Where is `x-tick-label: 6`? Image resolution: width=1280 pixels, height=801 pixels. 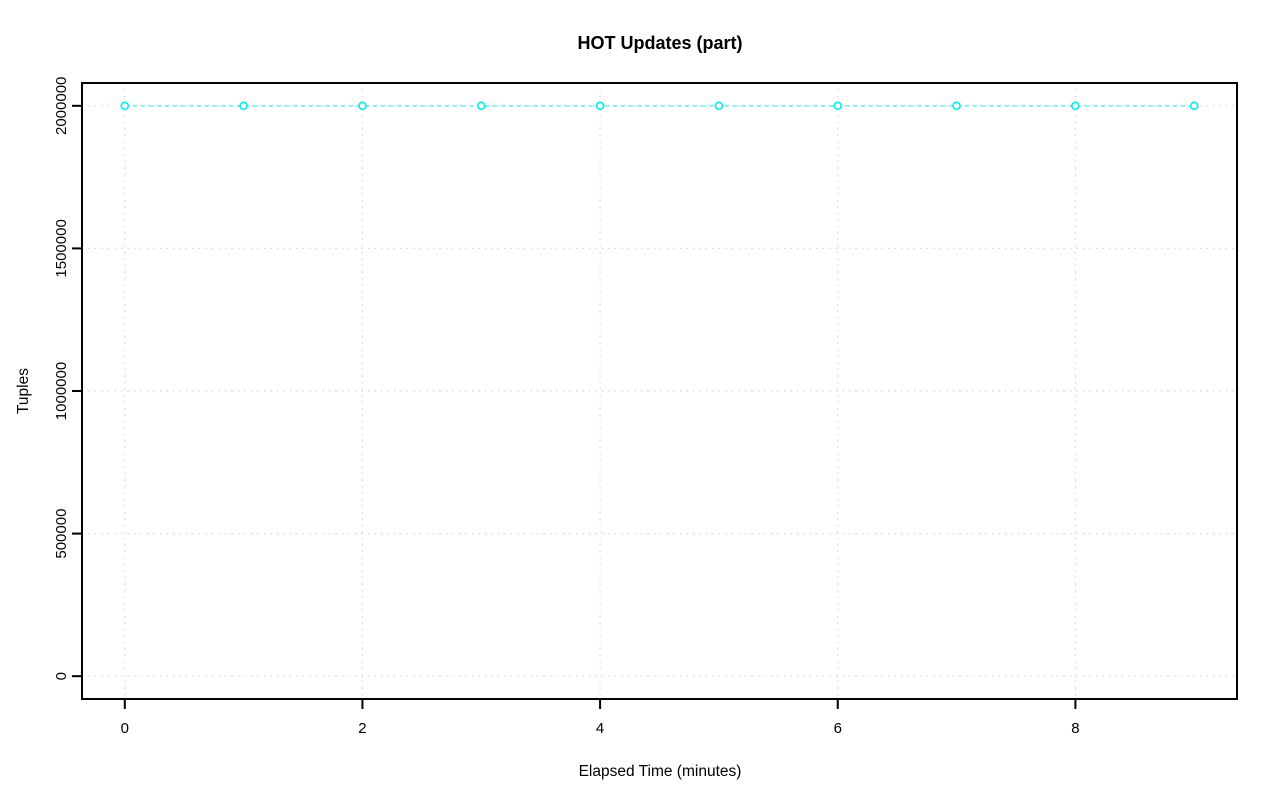 x-tick-label: 6 is located at coordinates (838, 728).